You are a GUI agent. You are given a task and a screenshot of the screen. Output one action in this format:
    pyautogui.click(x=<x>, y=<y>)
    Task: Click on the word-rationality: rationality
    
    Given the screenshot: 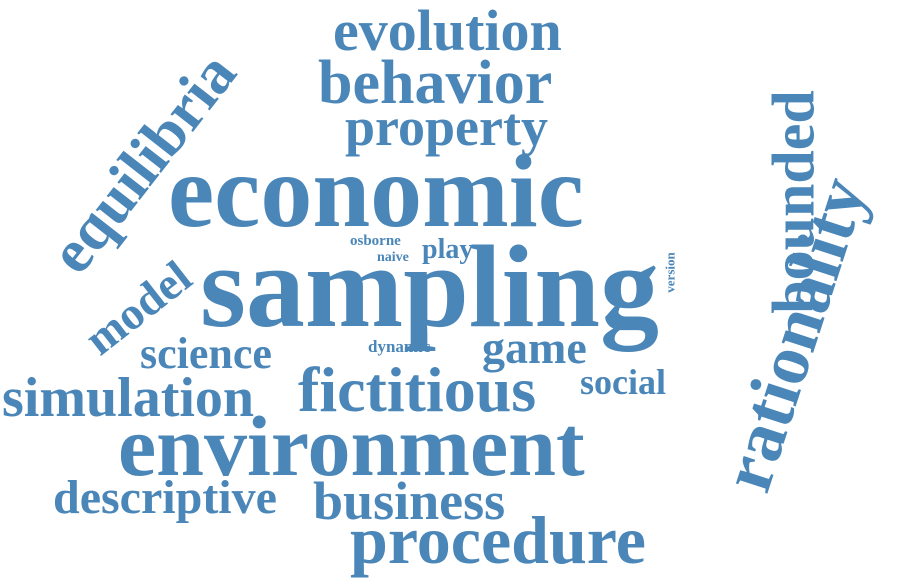 What is the action you would take?
    pyautogui.click(x=794, y=334)
    